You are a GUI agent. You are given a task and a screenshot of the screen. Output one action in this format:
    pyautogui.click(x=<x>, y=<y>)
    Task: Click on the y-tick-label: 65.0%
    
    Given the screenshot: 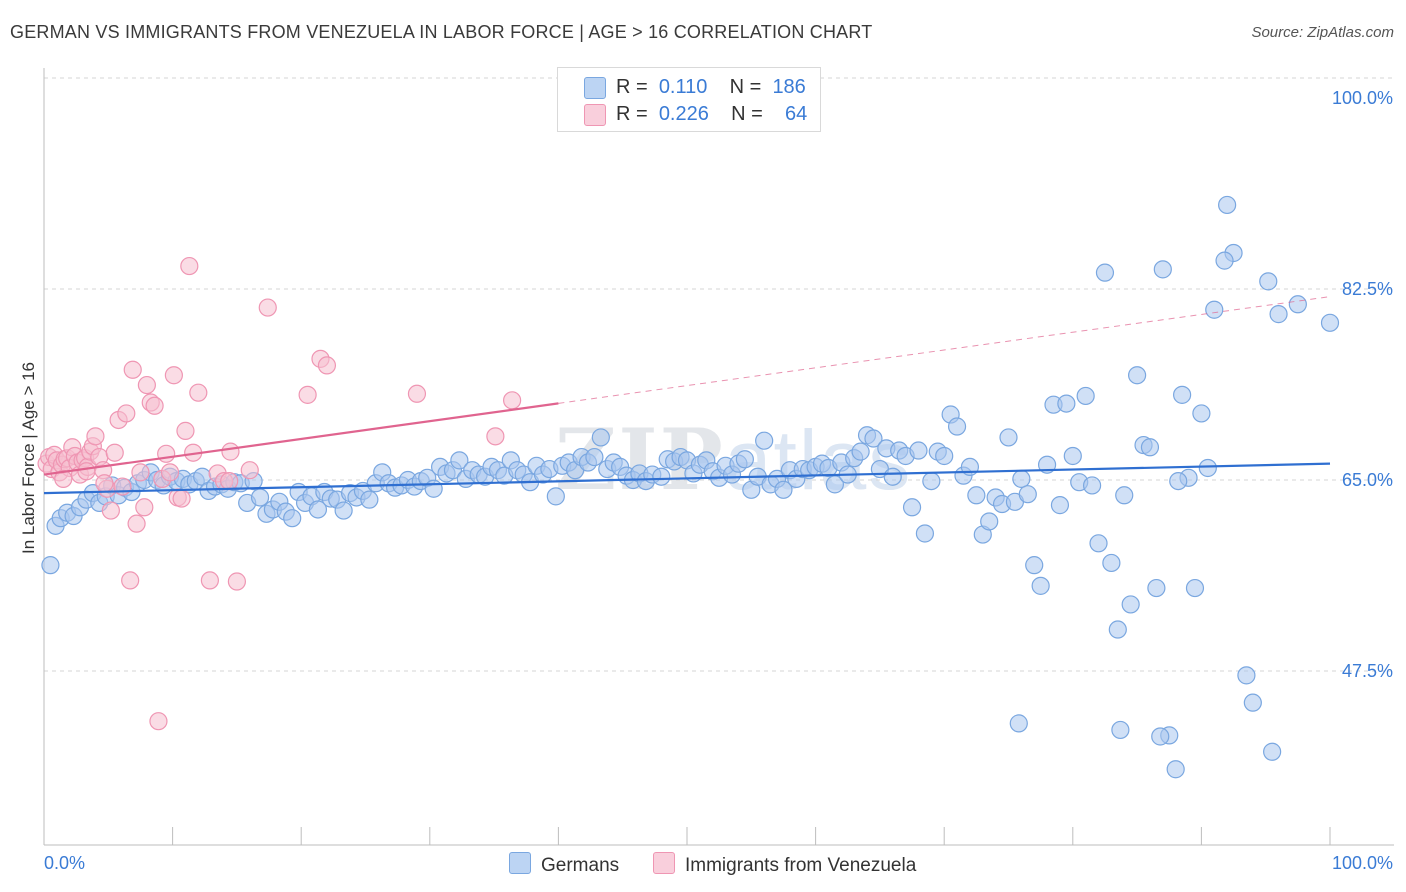 What is the action you would take?
    pyautogui.click(x=1367, y=480)
    